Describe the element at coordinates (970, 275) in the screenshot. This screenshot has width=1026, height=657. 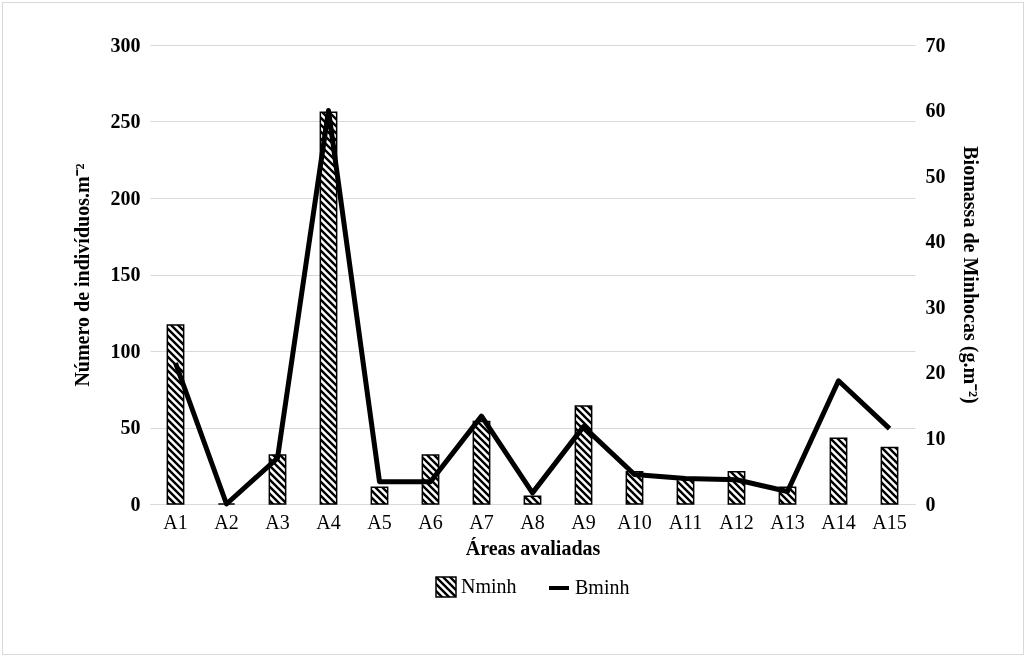
I see `y2-axis-title: Biomassa de Minhocas (g.m⁻²)` at that location.